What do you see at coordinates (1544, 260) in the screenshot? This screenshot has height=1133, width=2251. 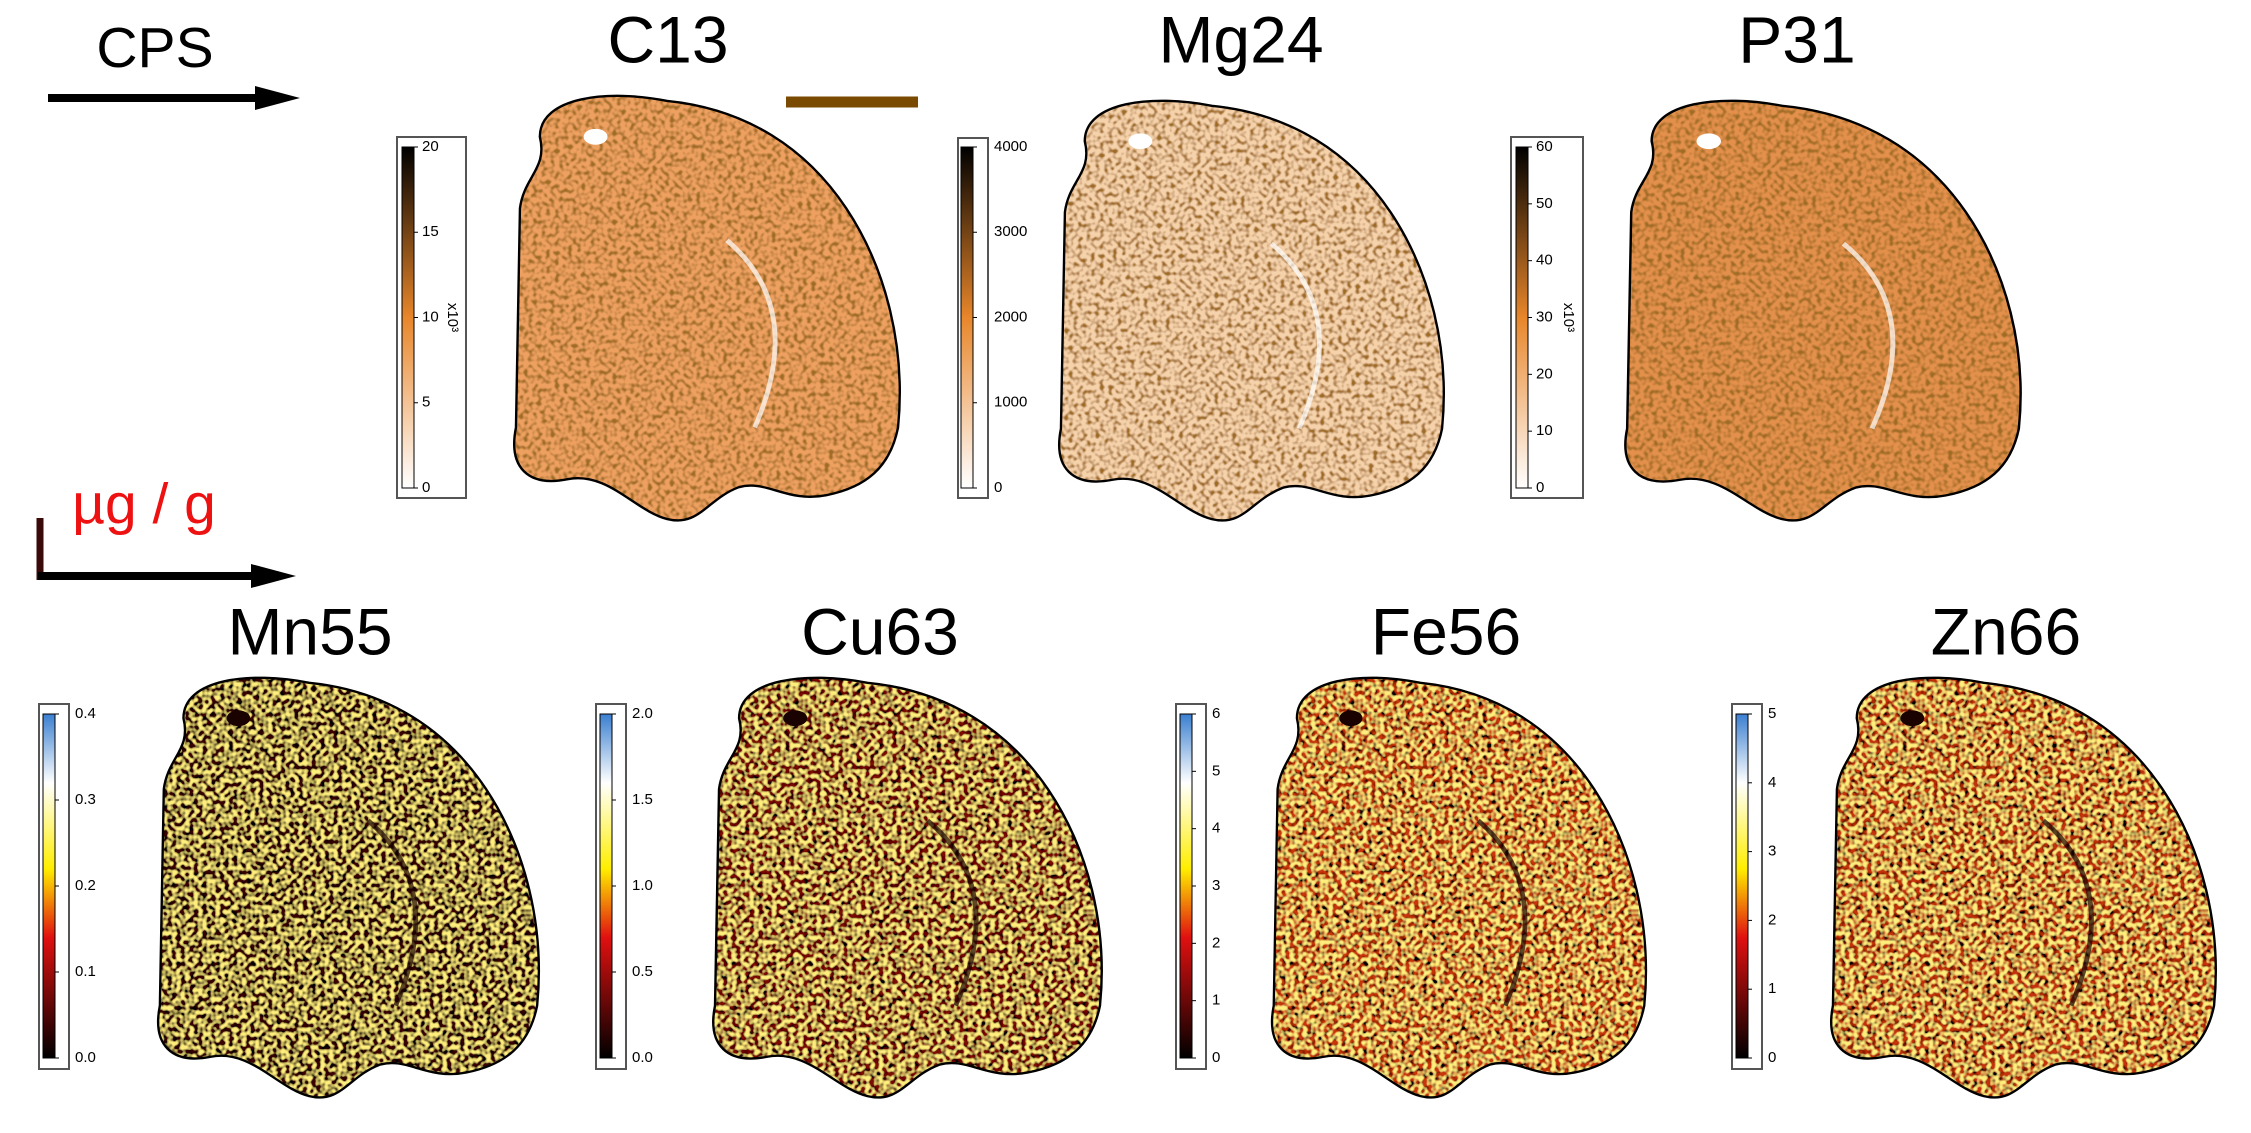 I see `colorbar-tick-label: 40` at bounding box center [1544, 260].